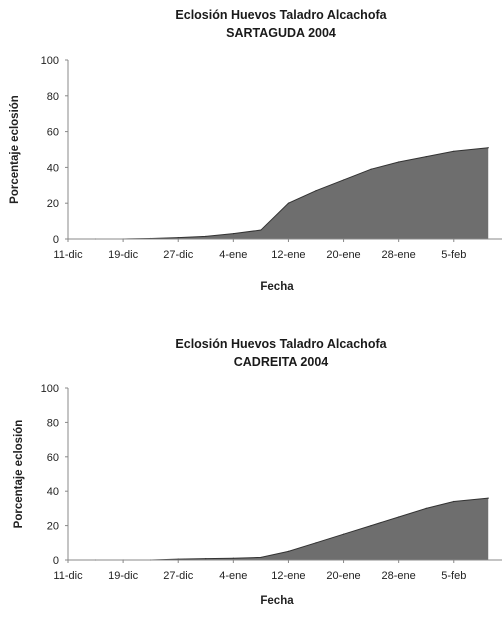 This screenshot has height=617, width=502. Describe the element at coordinates (281, 362) in the screenshot. I see `chart-subtitle-line: CADREITA 2004` at that location.